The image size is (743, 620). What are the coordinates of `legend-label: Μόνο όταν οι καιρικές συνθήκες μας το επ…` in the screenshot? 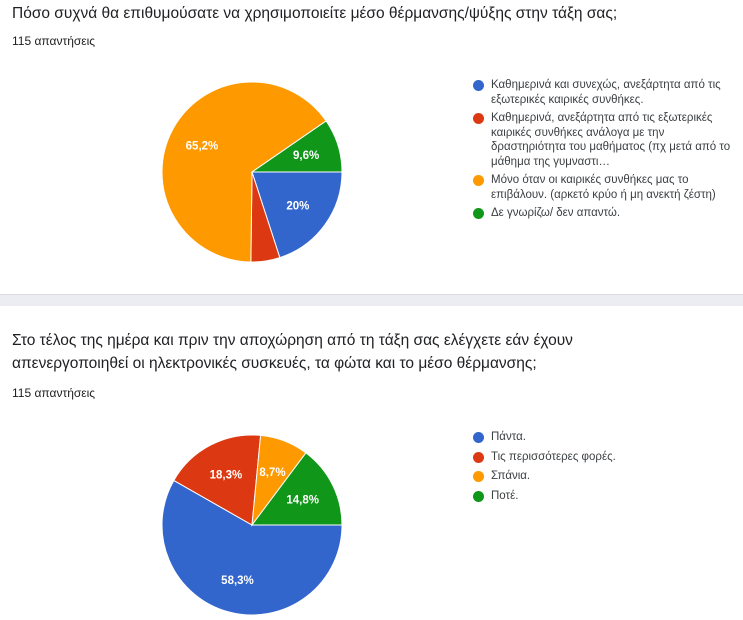 It's located at (603, 187).